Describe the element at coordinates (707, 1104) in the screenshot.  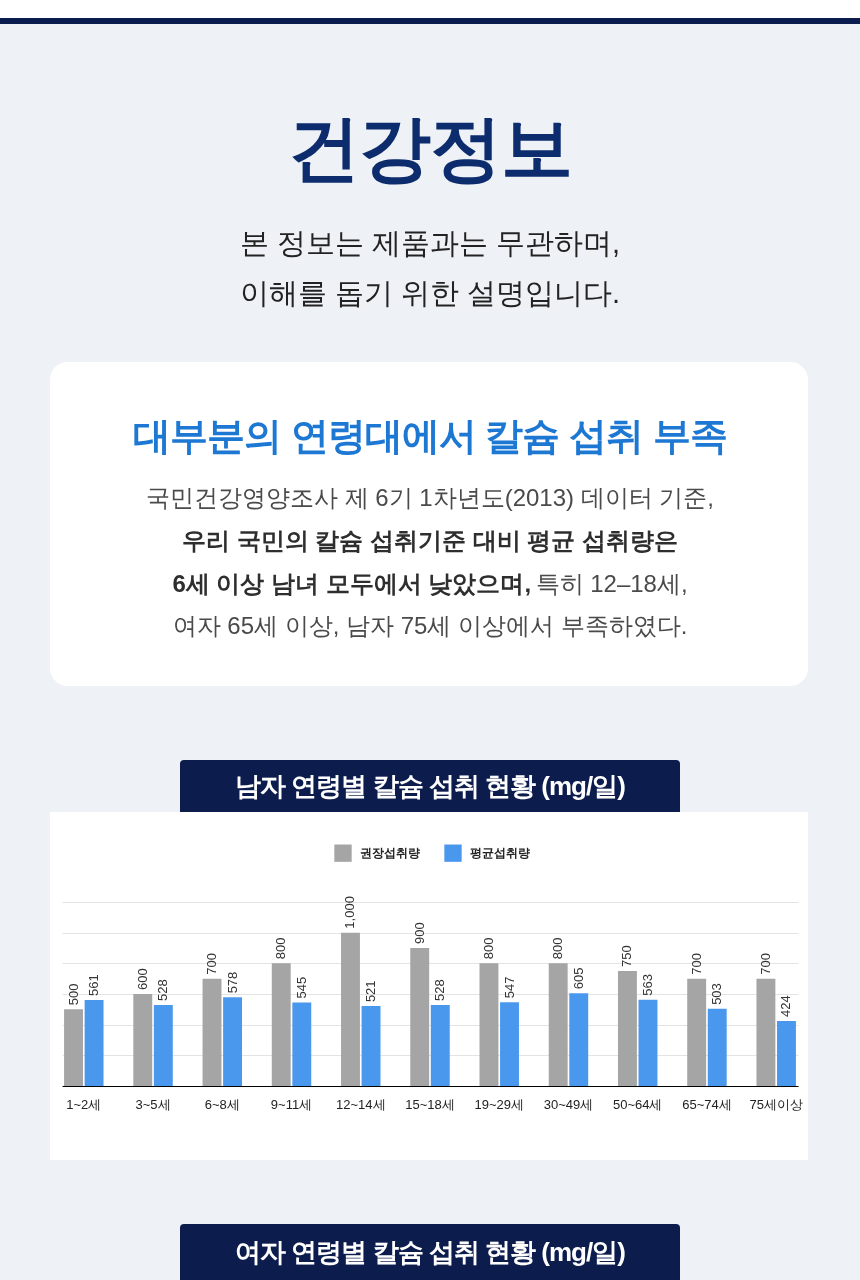
I see `x-tick-label: 65~74세` at that location.